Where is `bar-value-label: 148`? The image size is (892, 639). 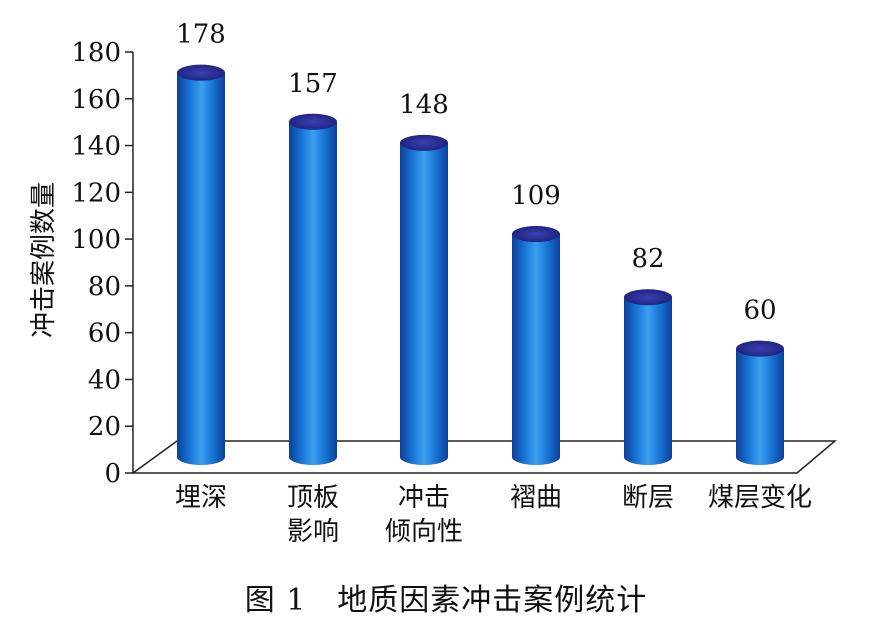
bar-value-label: 148 is located at coordinates (424, 105).